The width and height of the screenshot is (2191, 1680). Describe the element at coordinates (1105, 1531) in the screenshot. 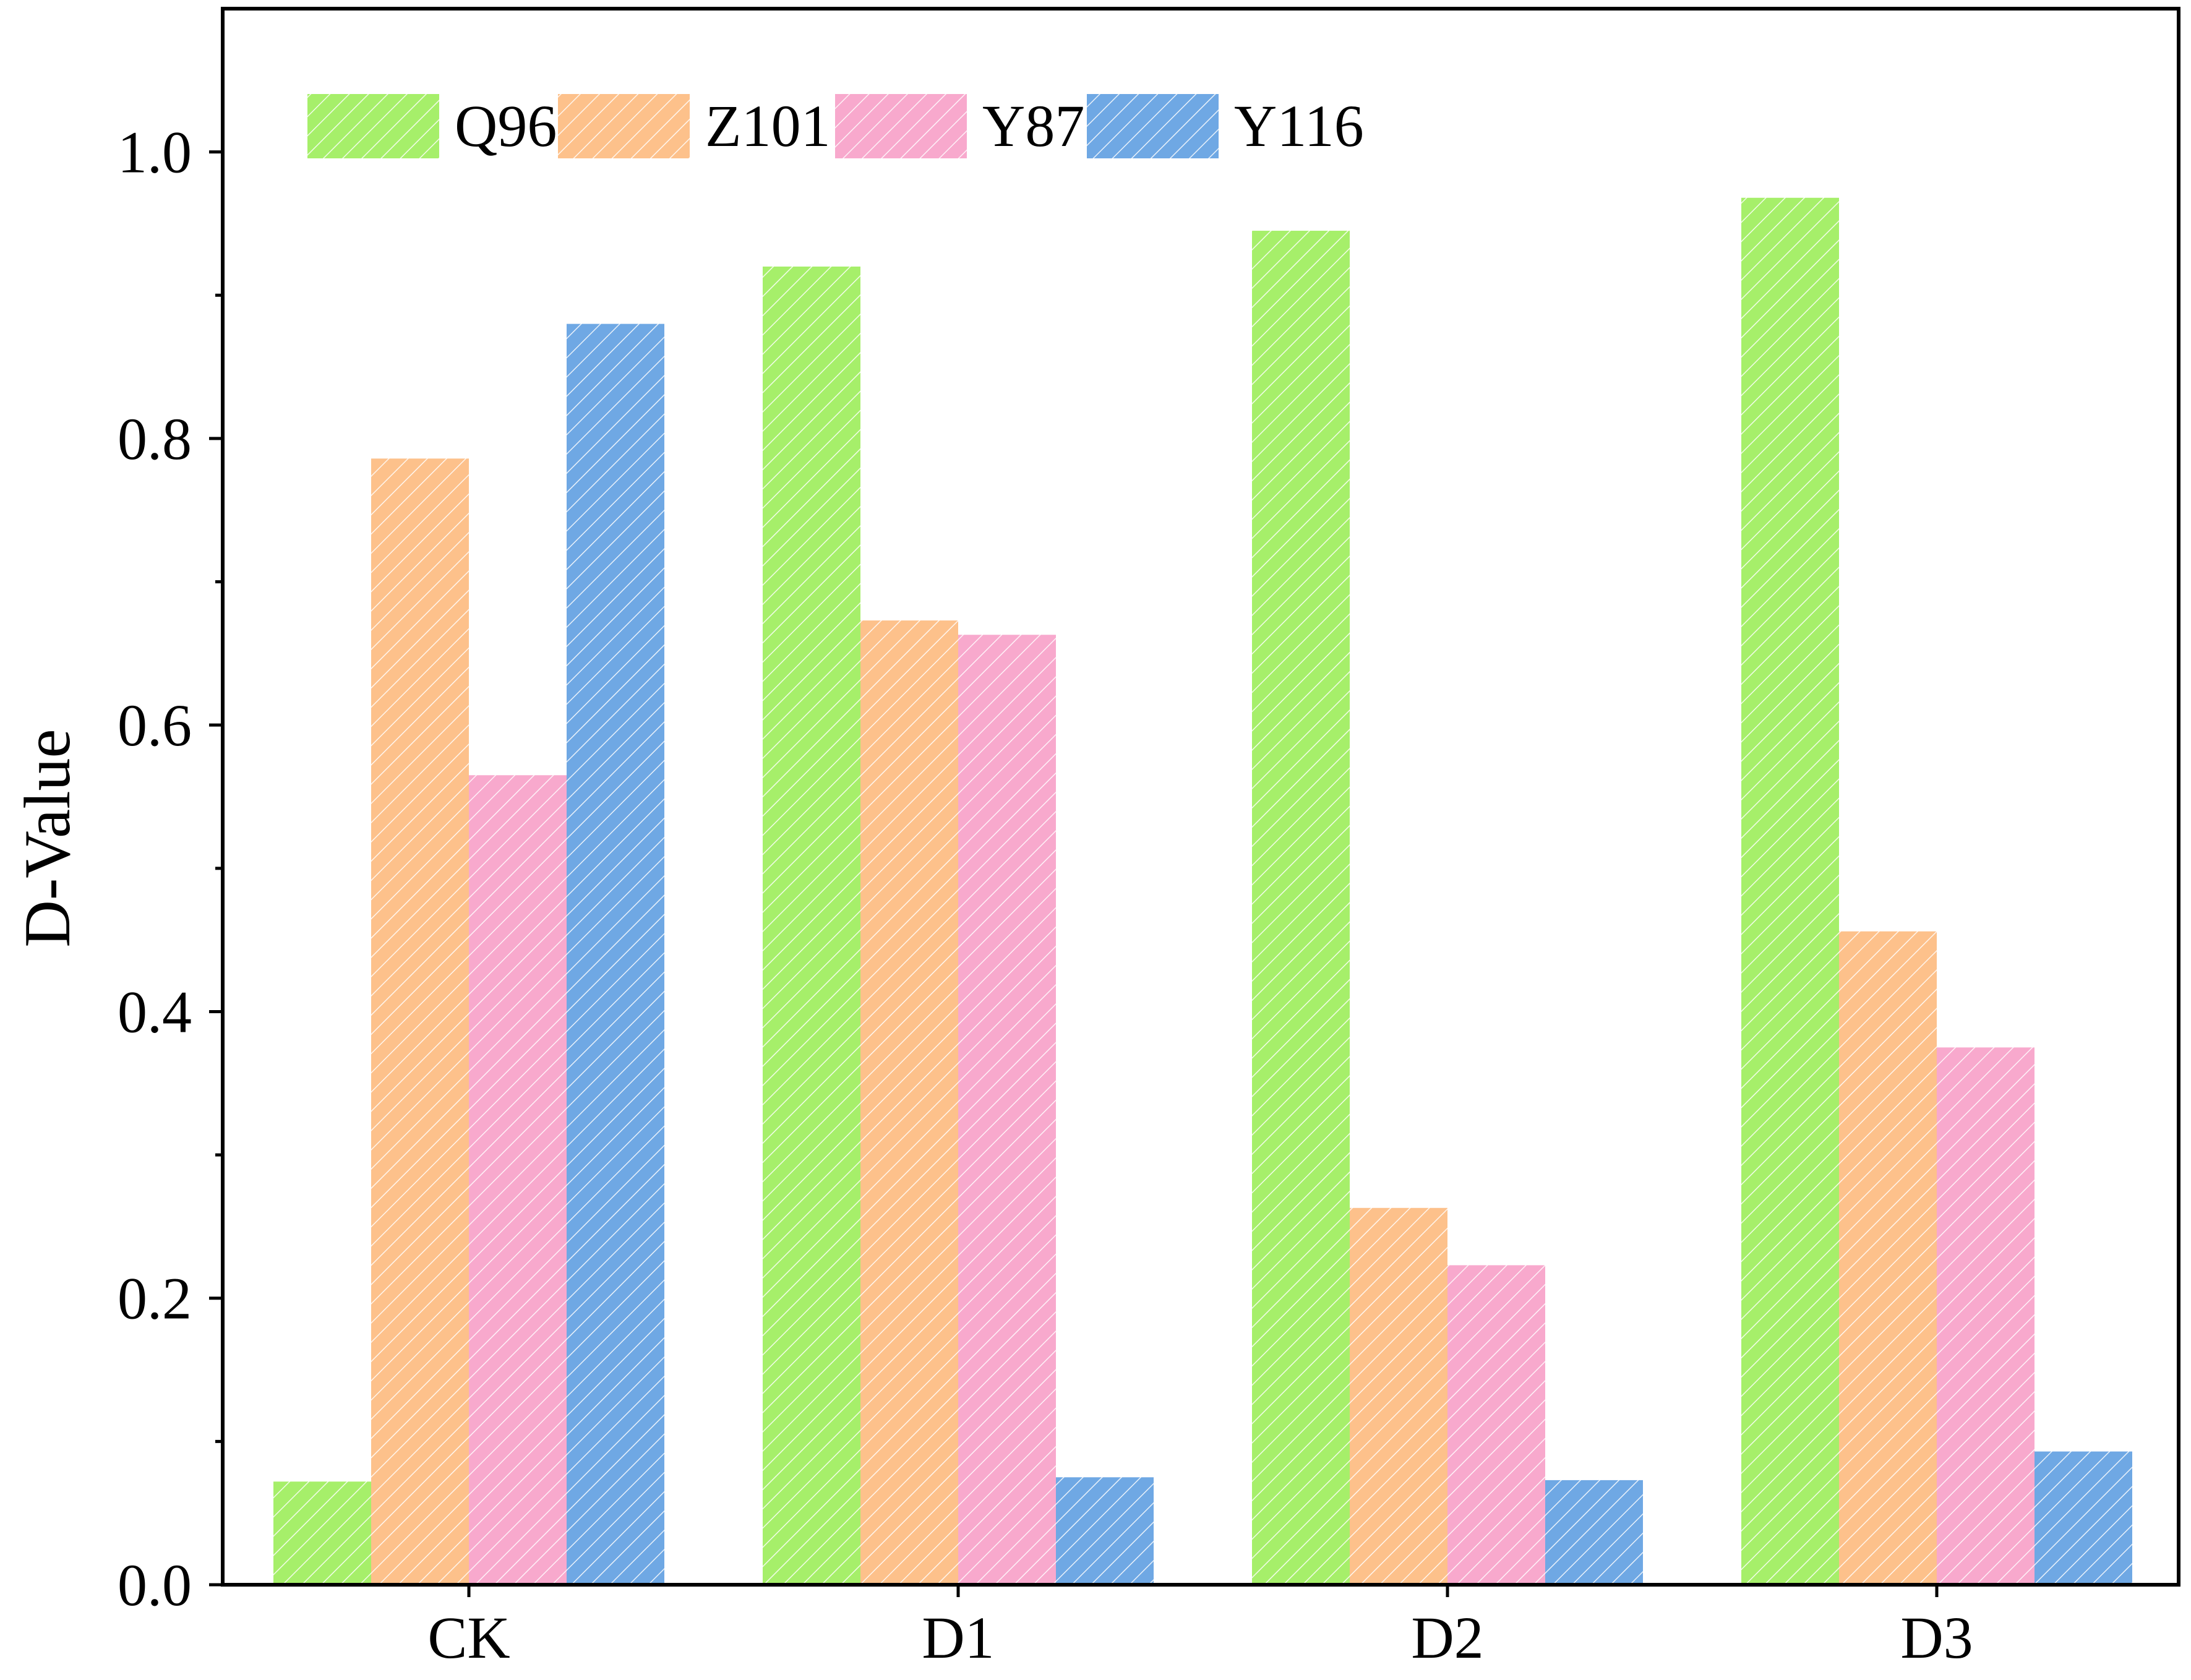

I see `bar-y116-d1` at that location.